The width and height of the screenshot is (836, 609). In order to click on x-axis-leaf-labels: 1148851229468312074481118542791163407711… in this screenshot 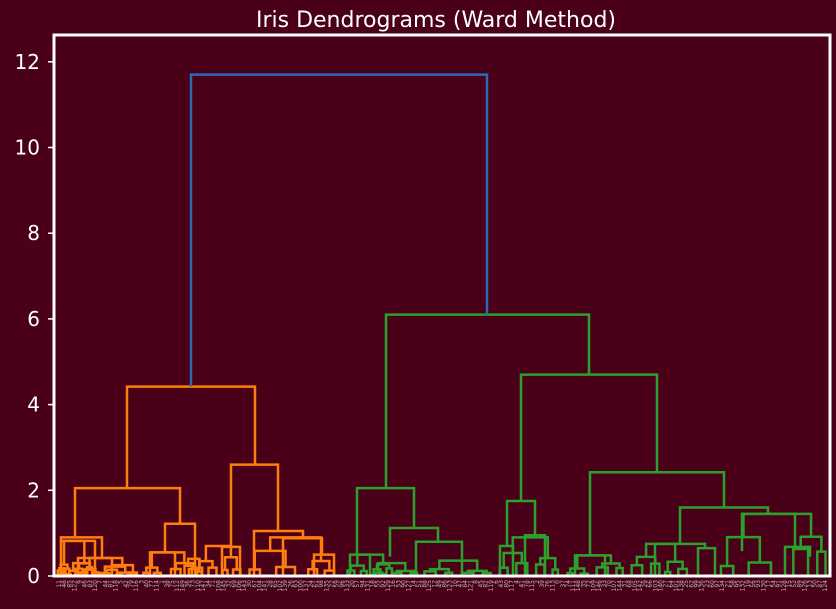, I will do `click(442, 586)`.